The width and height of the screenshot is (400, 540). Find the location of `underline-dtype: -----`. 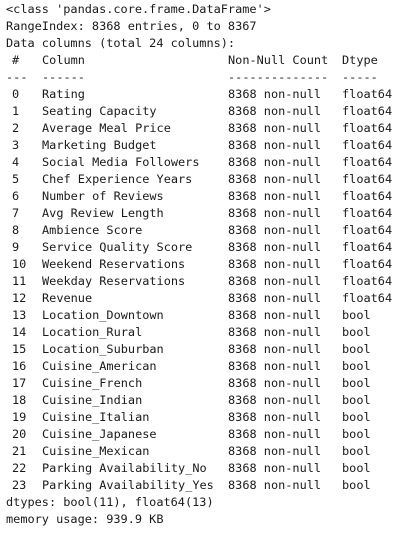

underline-dtype: ----- is located at coordinates (360, 77).